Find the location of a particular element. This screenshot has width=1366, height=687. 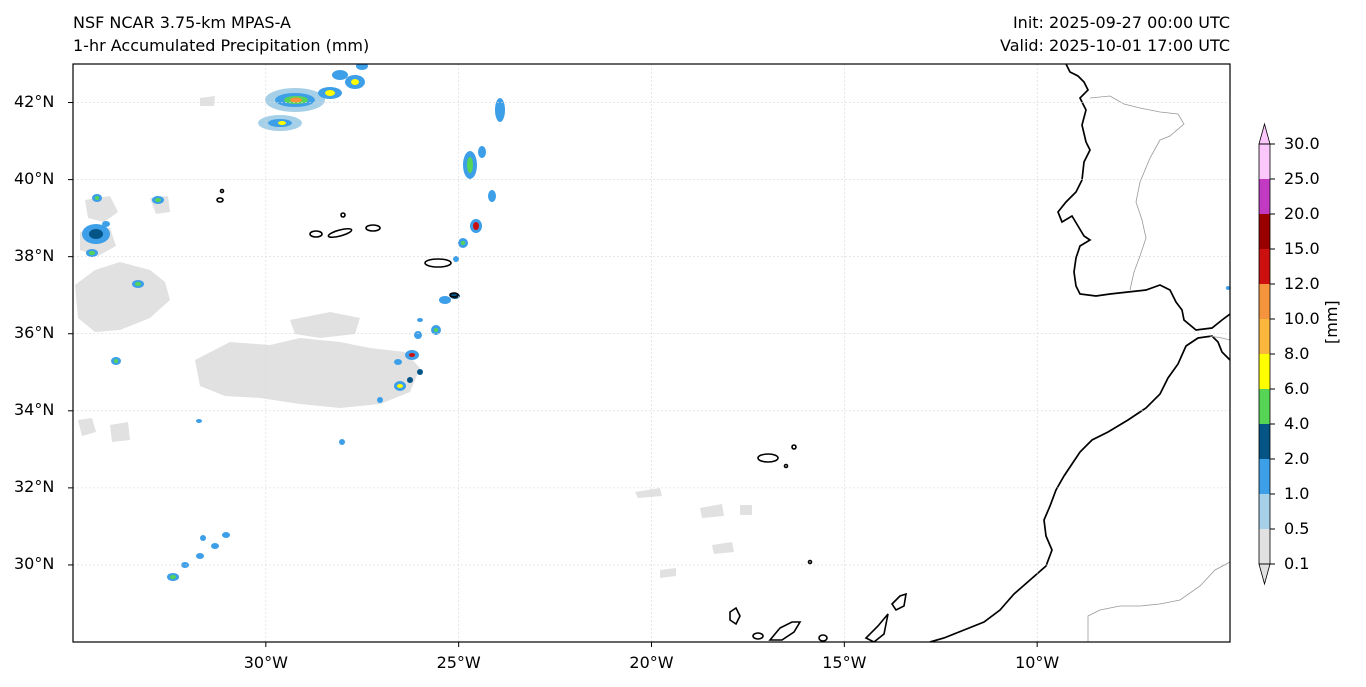

colorbar is located at coordinates (1266, 354).